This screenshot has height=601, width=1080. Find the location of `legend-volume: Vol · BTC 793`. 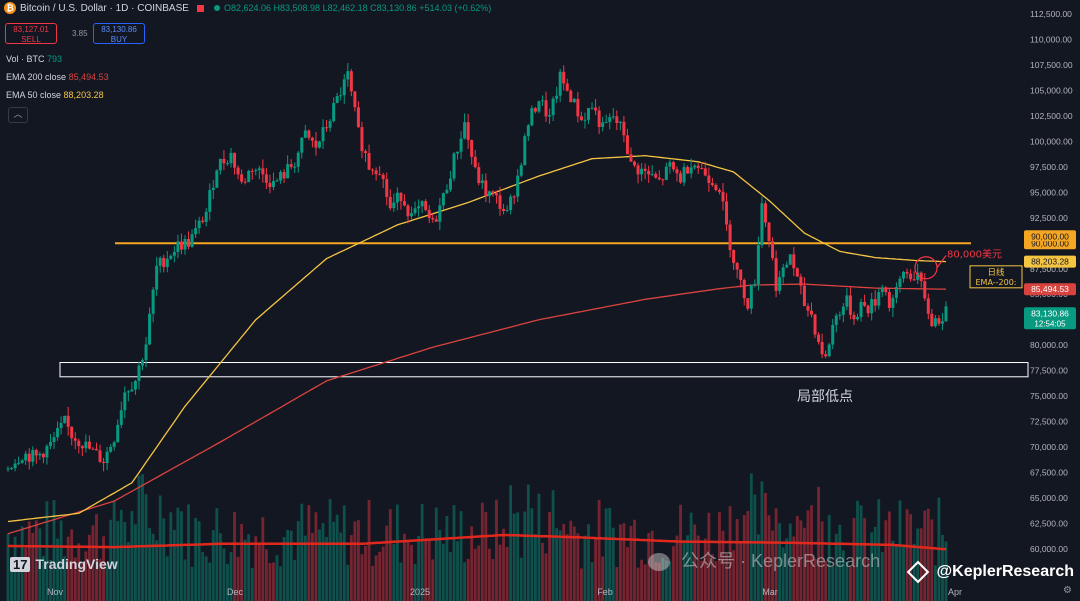

legend-volume: Vol · BTC 793 is located at coordinates (34, 59).